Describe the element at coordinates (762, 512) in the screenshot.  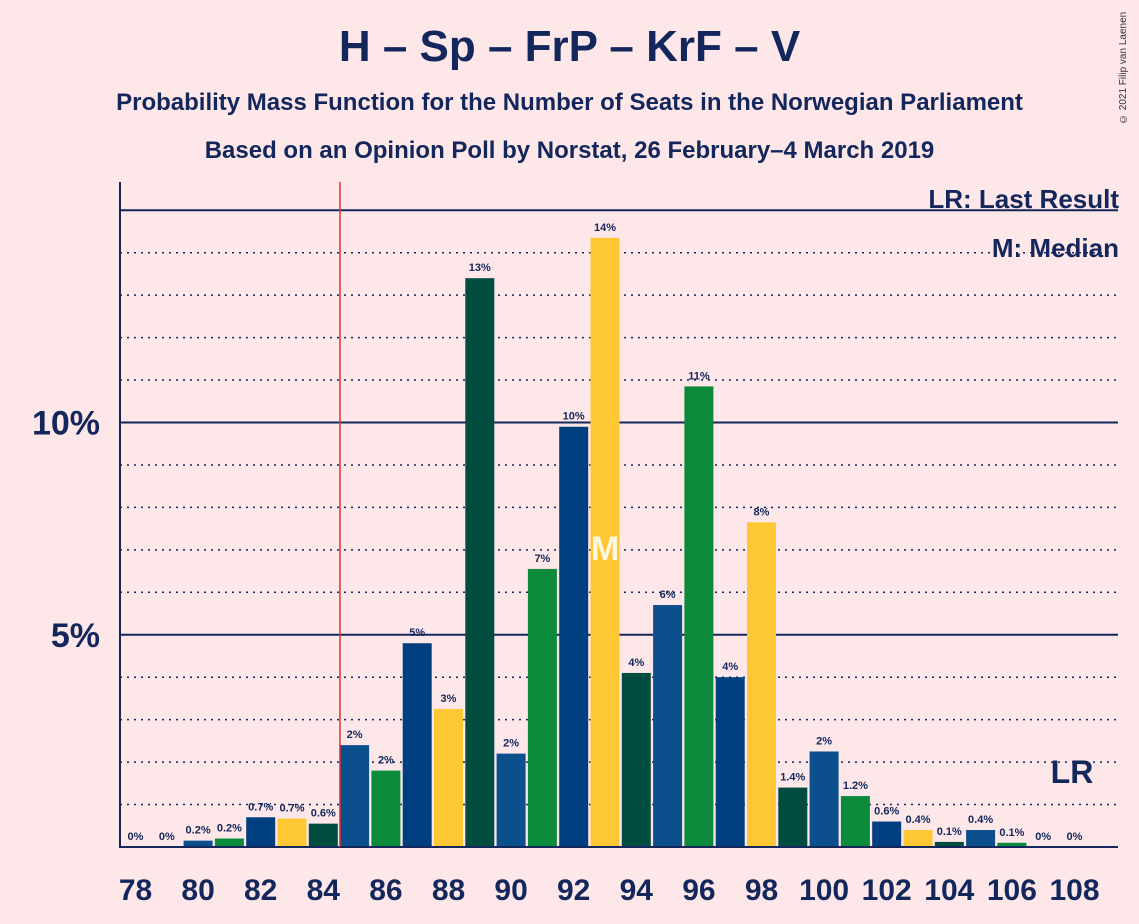
I see `bar-label-98: 8%` at that location.